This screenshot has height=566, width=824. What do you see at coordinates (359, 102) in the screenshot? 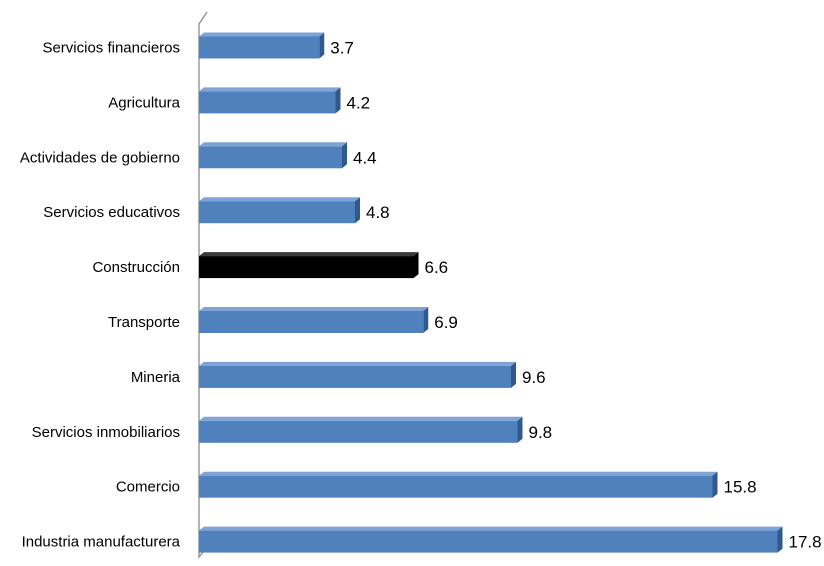
I see `value-label: 4.2` at bounding box center [359, 102].